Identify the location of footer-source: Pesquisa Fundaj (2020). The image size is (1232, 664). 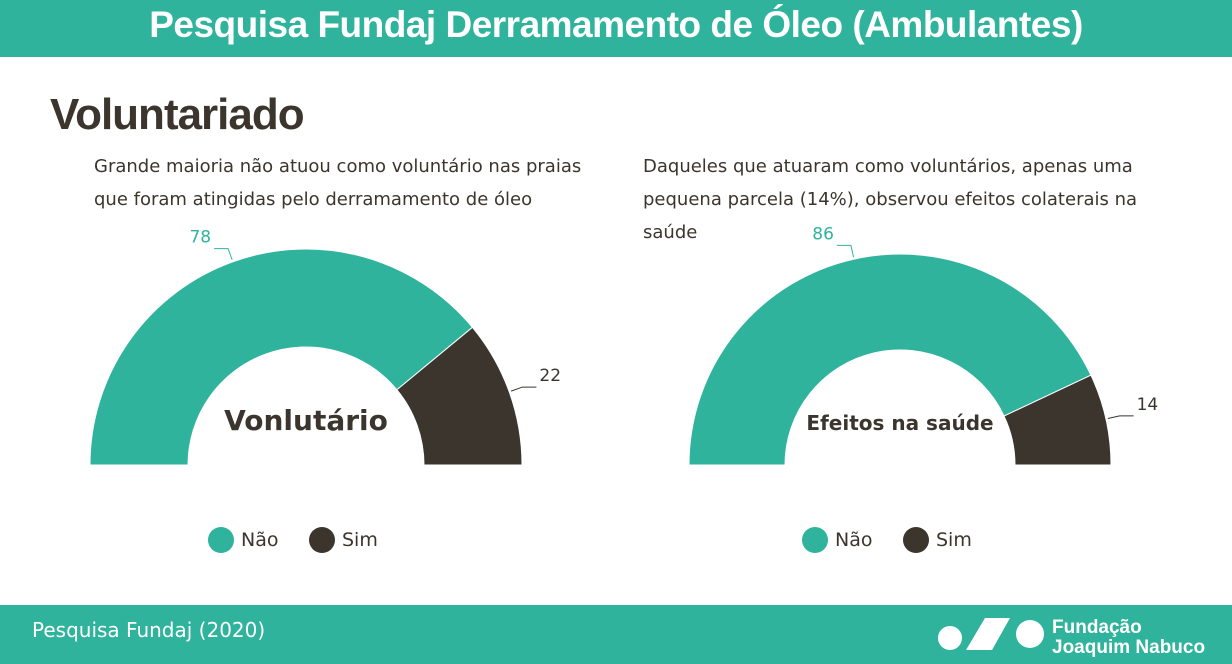
(149, 630).